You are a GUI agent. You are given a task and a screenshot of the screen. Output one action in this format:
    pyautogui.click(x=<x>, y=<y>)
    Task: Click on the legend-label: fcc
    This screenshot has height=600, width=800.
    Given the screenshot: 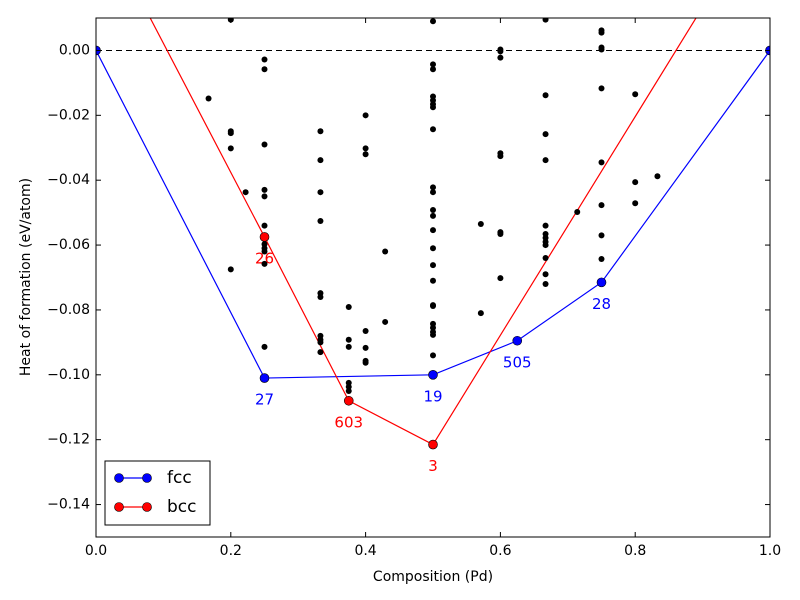 What is the action you would take?
    pyautogui.click(x=179, y=478)
    